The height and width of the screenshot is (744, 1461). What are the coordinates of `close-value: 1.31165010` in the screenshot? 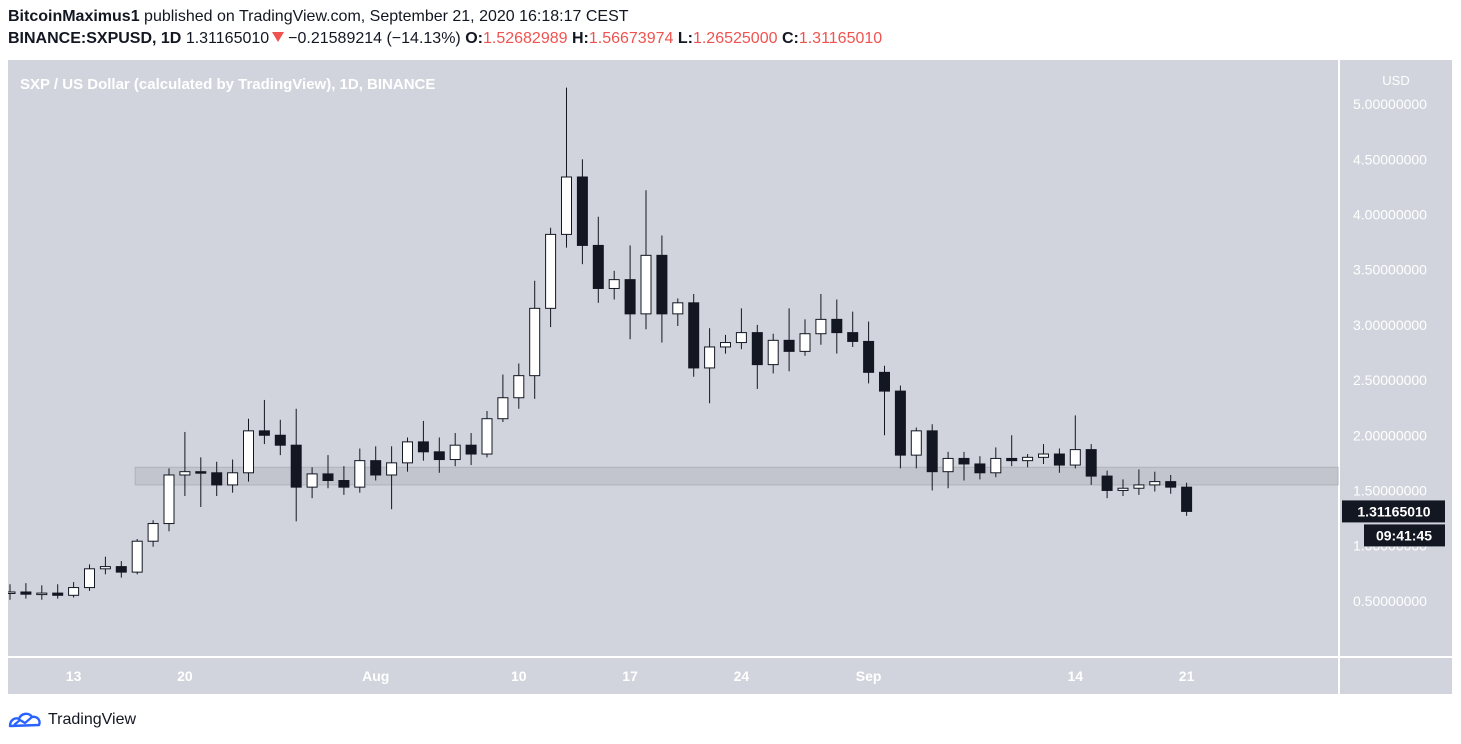 It's located at (840, 38).